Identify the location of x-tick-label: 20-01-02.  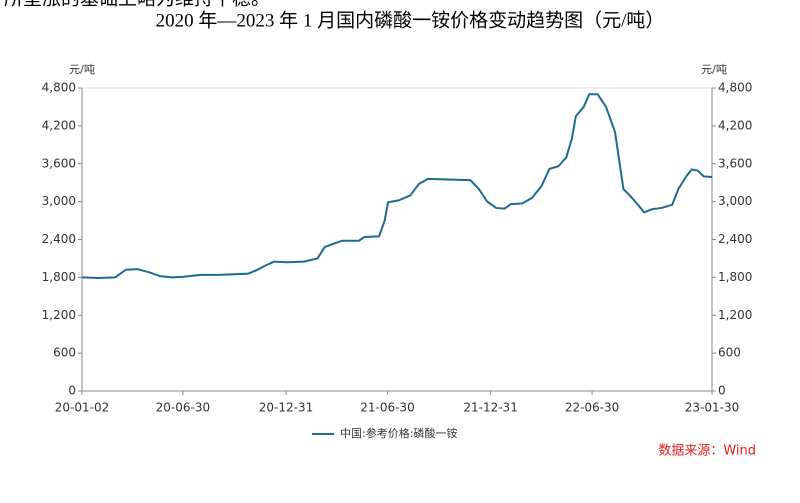
(82, 408).